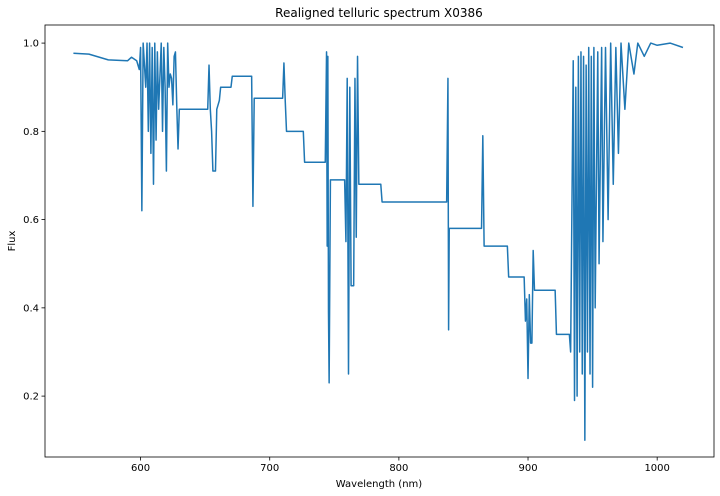 The width and height of the screenshot is (720, 496). Describe the element at coordinates (140, 468) in the screenshot. I see `x-tick-label: 600` at that location.